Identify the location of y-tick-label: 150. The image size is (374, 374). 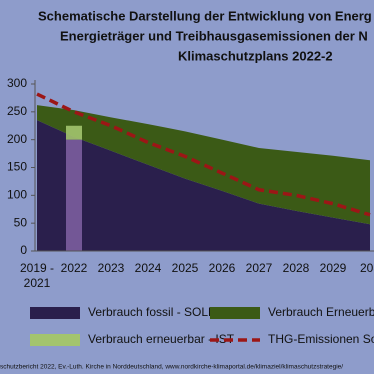
(17, 167).